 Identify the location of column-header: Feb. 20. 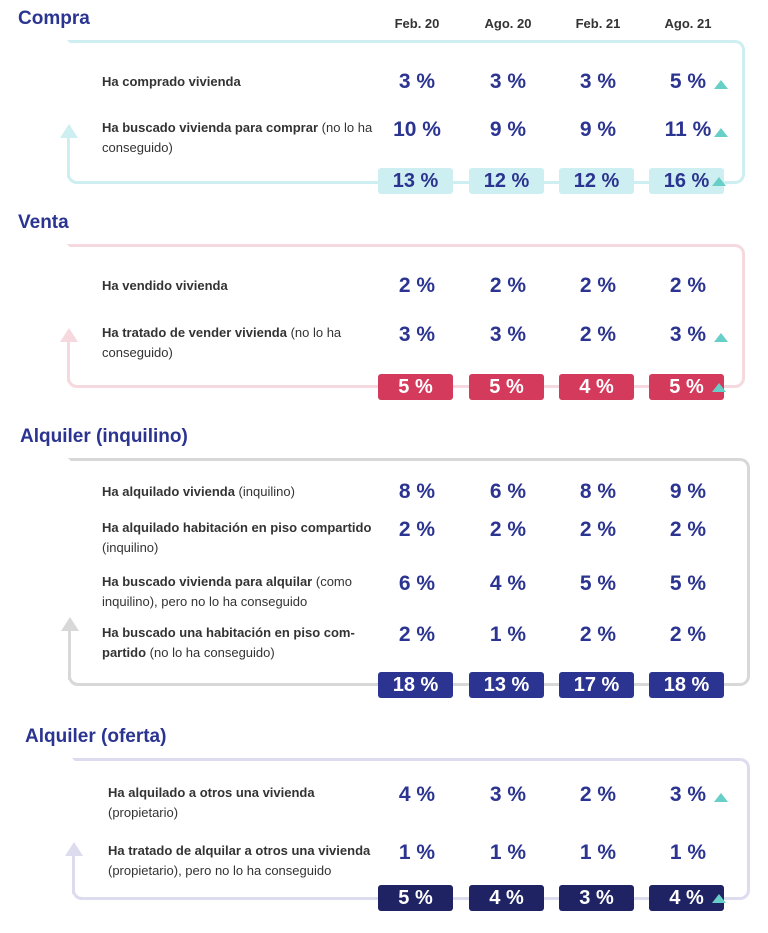
(417, 23).